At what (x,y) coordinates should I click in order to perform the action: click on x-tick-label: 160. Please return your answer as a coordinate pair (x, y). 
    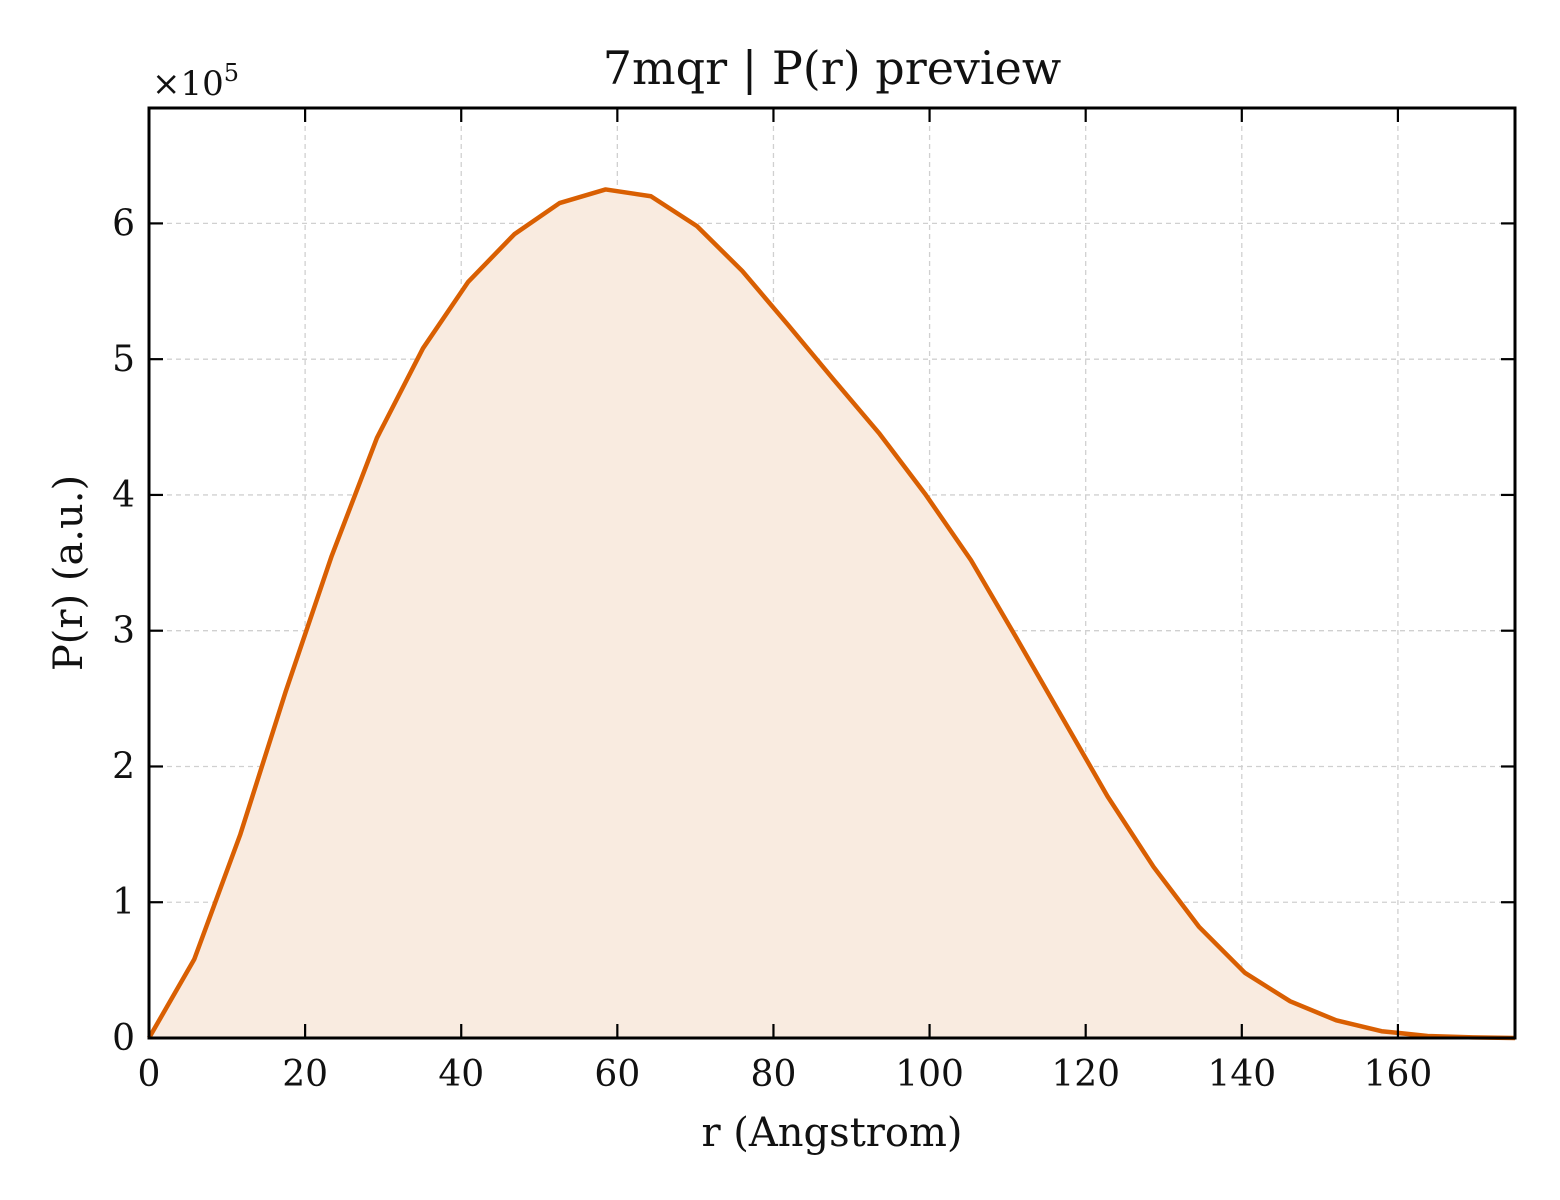
    Looking at the image, I should click on (1398, 1074).